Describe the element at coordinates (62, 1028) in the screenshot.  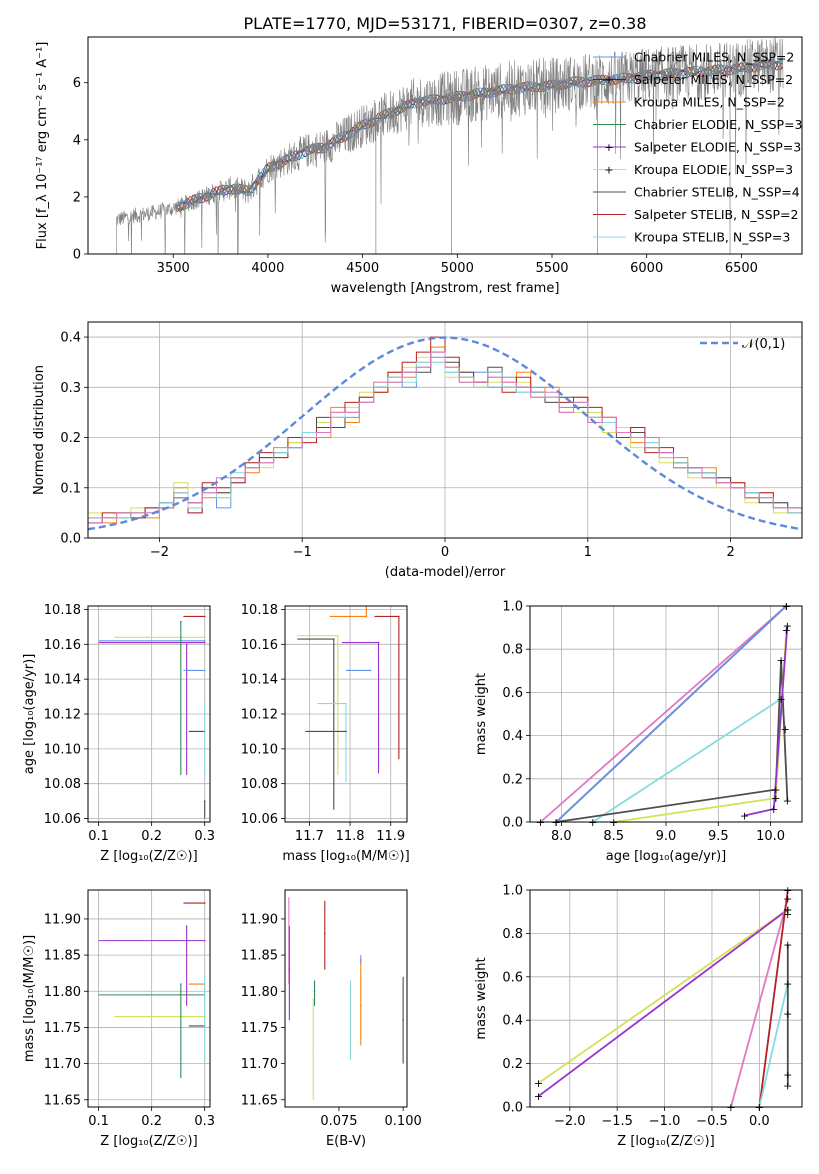
I see `y-tick-label: 11.75` at that location.